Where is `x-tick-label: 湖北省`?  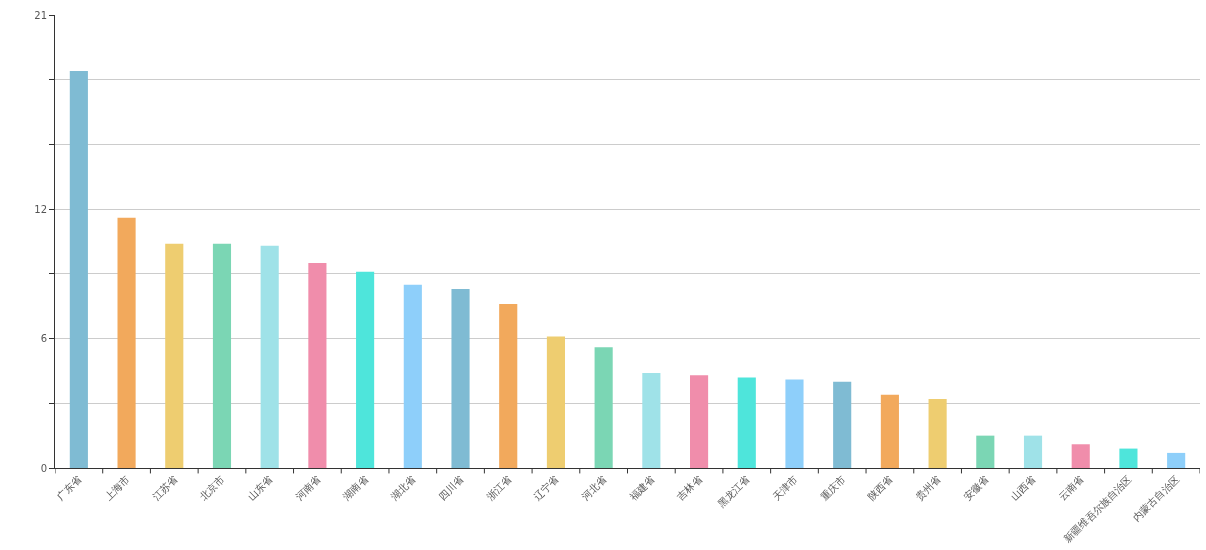
x-tick-label: 湖北省 is located at coordinates (403, 488).